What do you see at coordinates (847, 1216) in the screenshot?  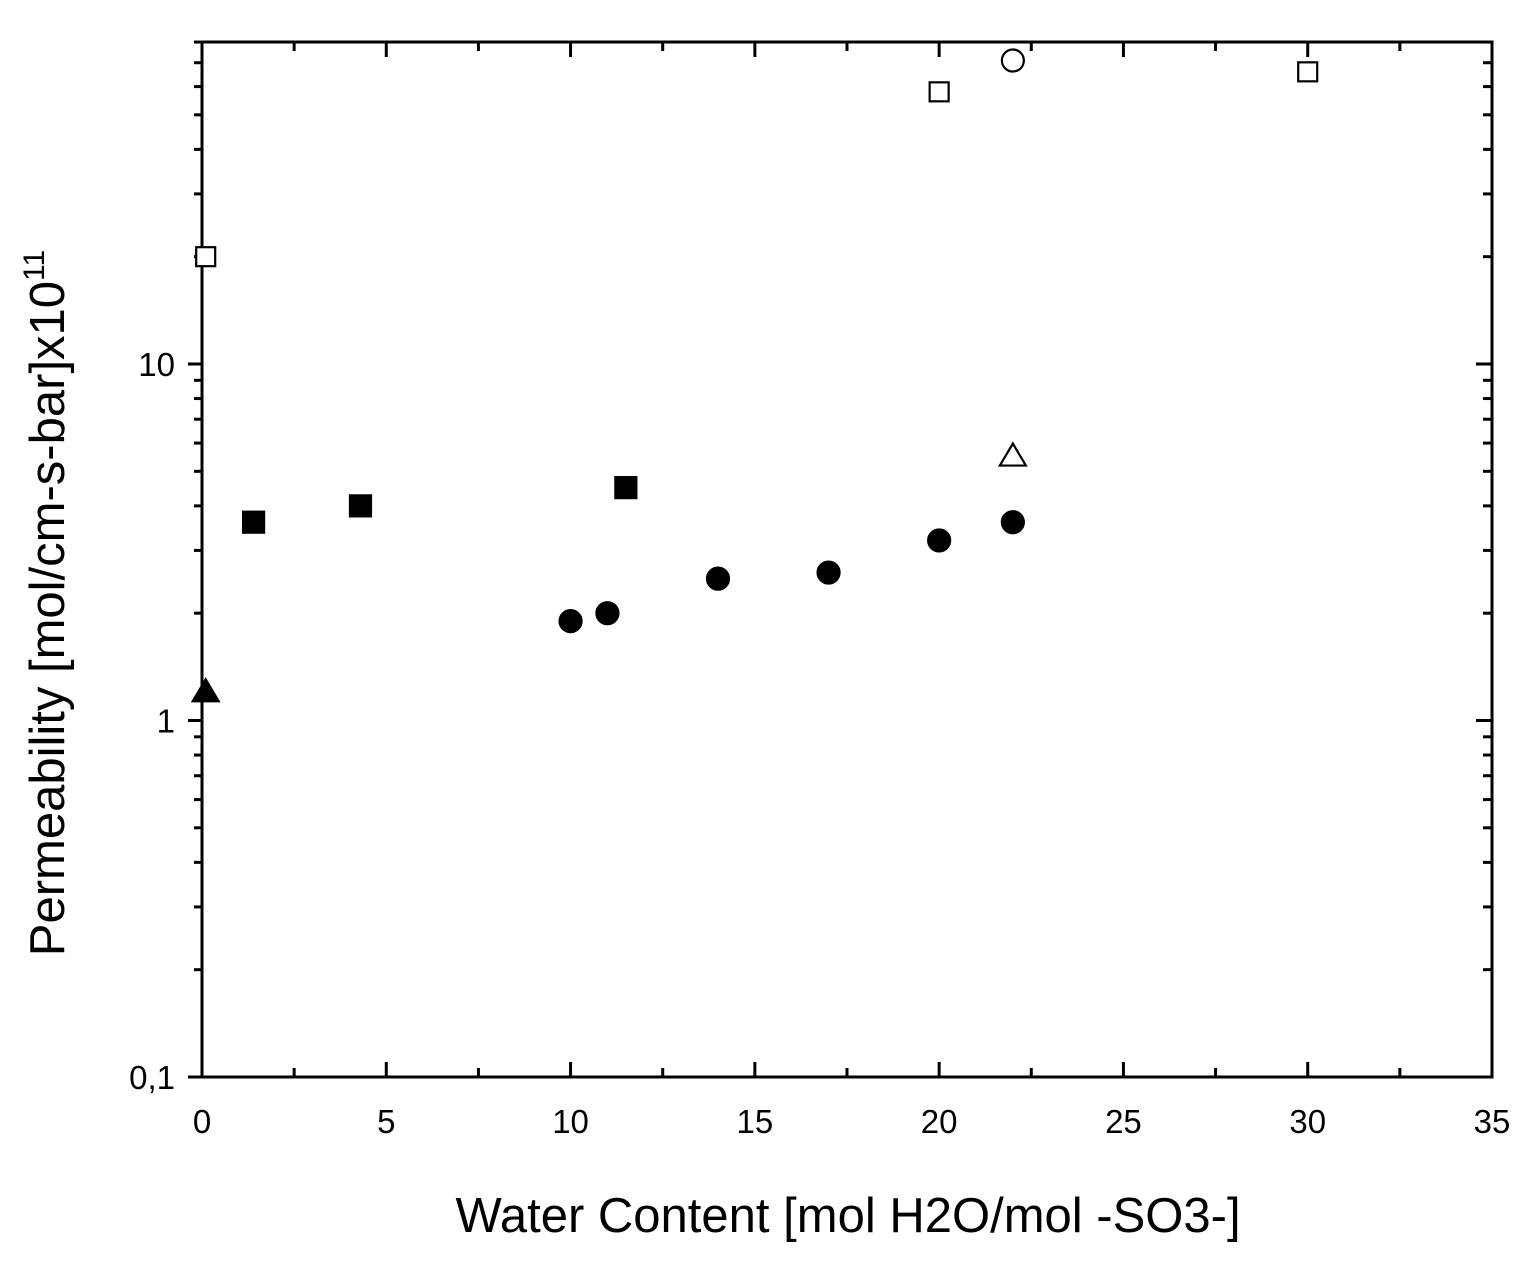 I see `x-axis-title: Water Content [mol H2O/mol -SO3-]` at bounding box center [847, 1216].